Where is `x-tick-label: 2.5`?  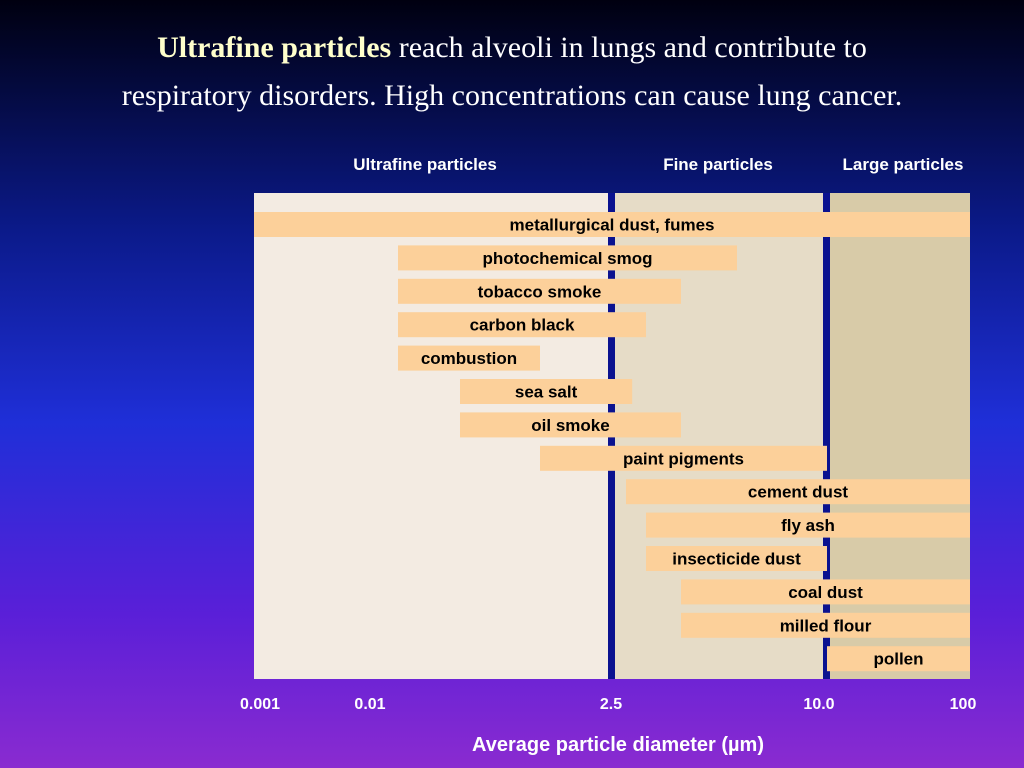
x-tick-label: 2.5 is located at coordinates (611, 704).